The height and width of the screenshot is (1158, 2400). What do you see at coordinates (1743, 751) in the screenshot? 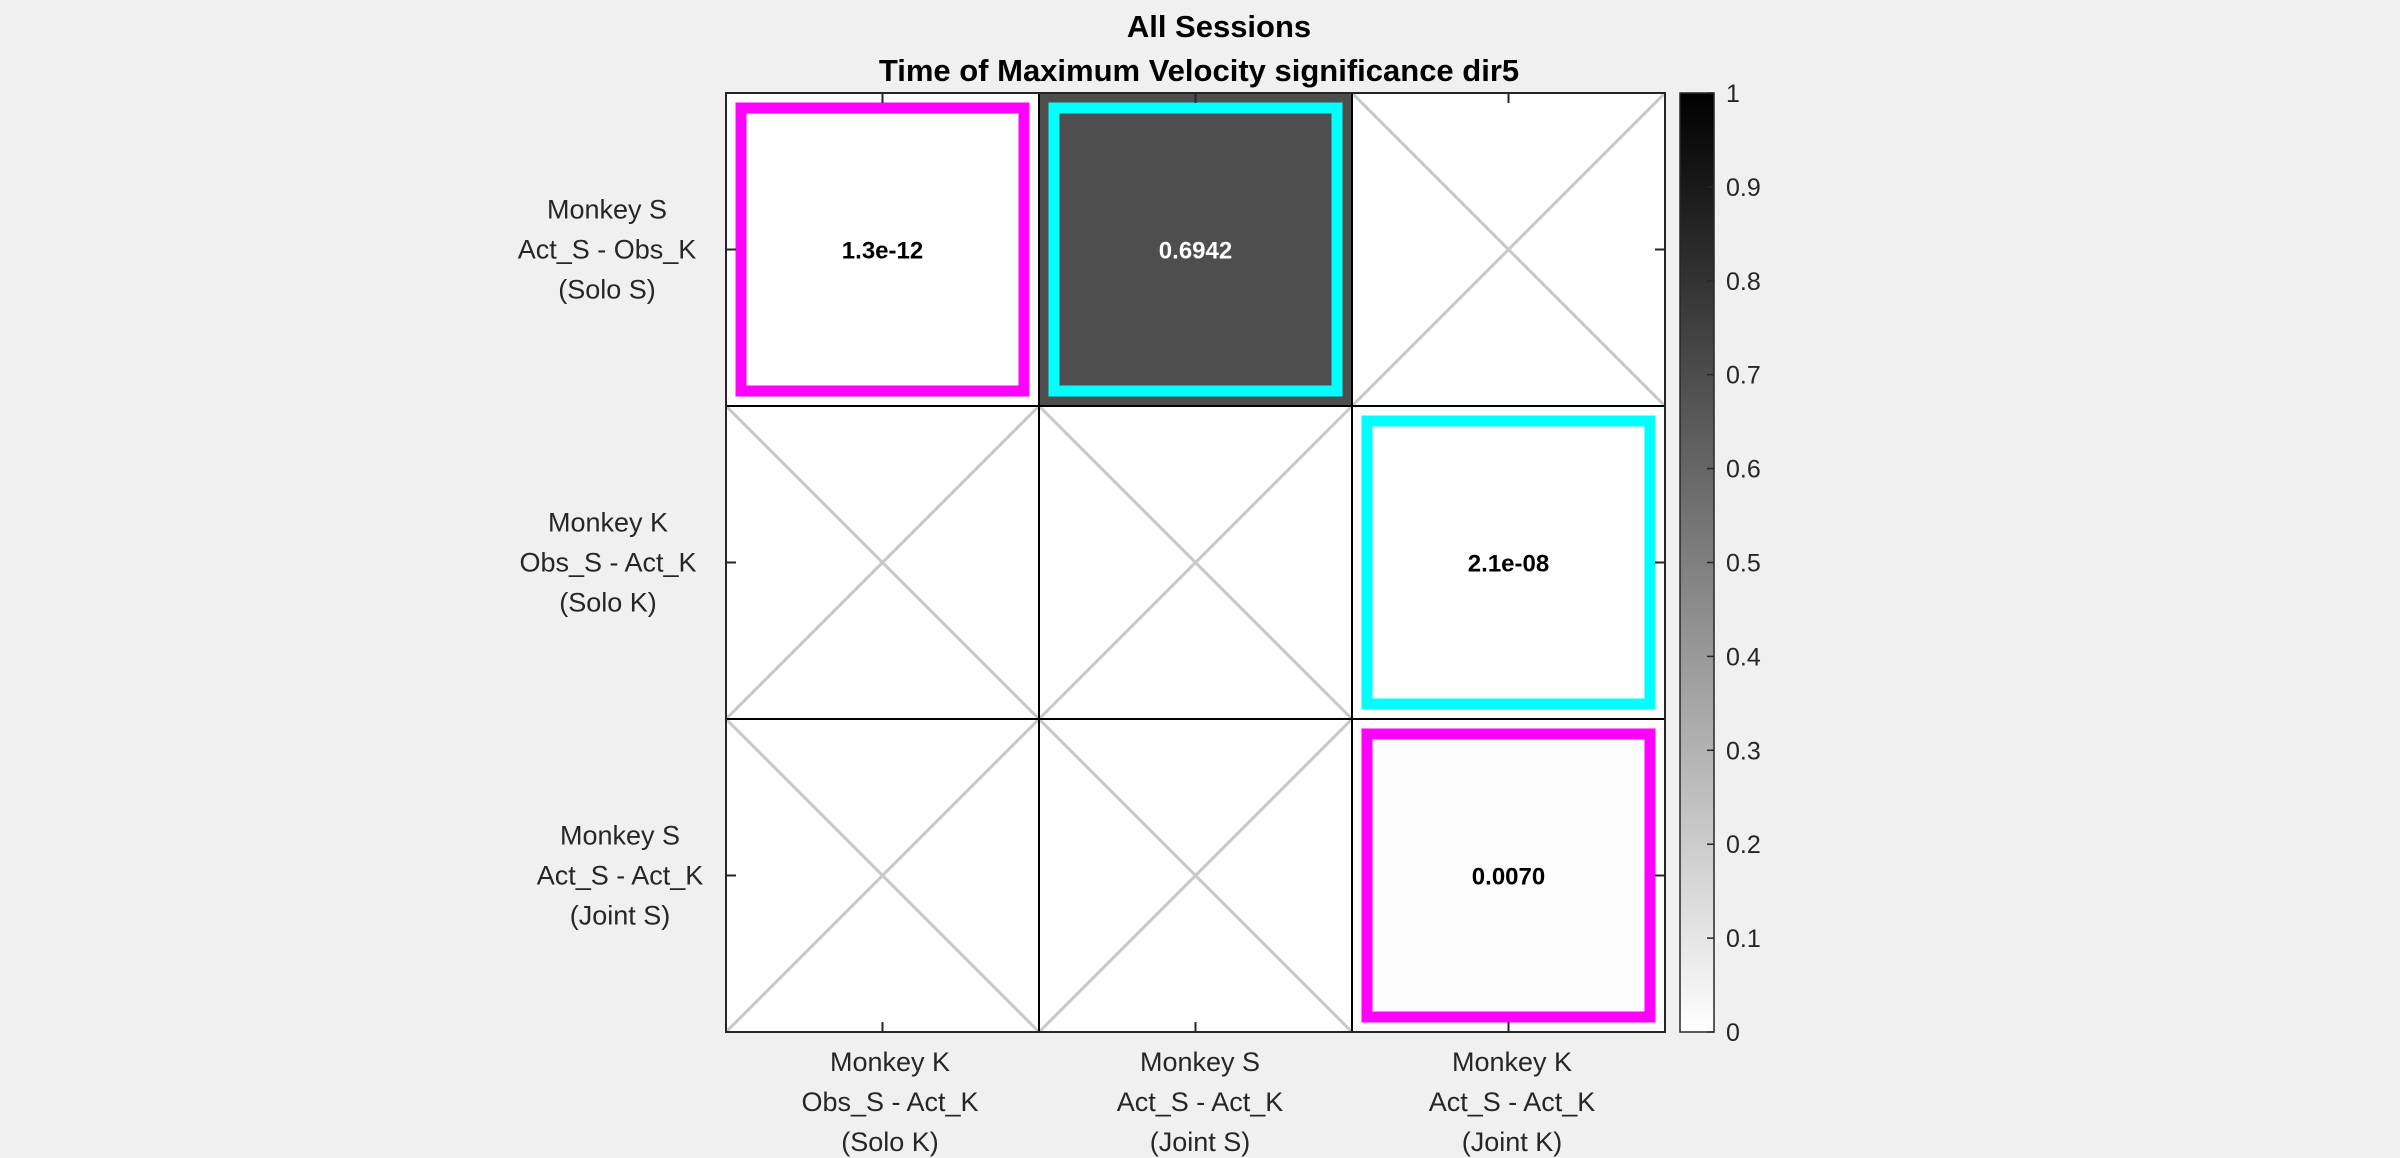
I see `colorbar-tick-label: 0.3` at bounding box center [1743, 751].